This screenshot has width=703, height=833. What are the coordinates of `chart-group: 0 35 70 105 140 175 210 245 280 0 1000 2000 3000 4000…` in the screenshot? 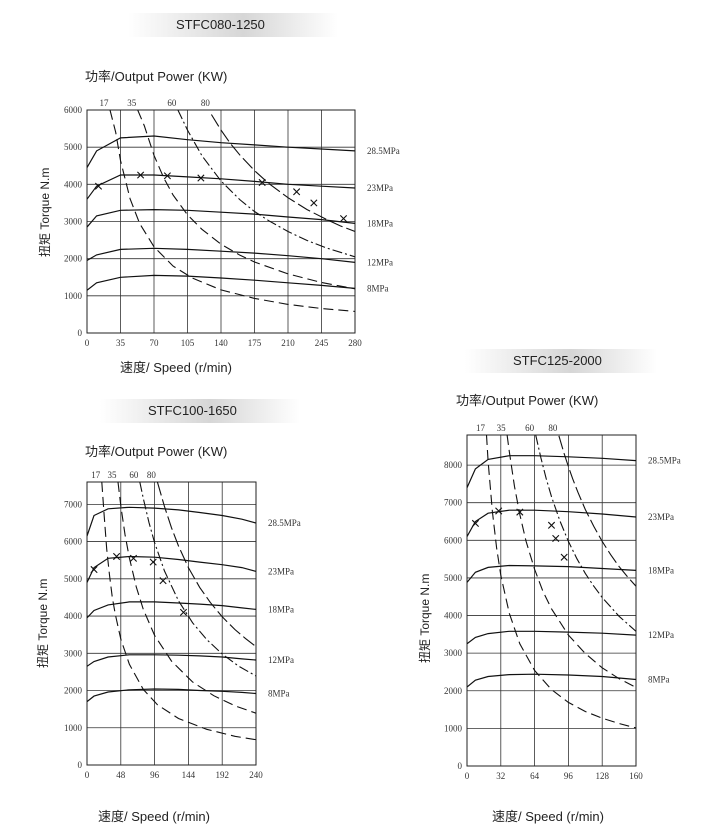 It's located at (232, 223).